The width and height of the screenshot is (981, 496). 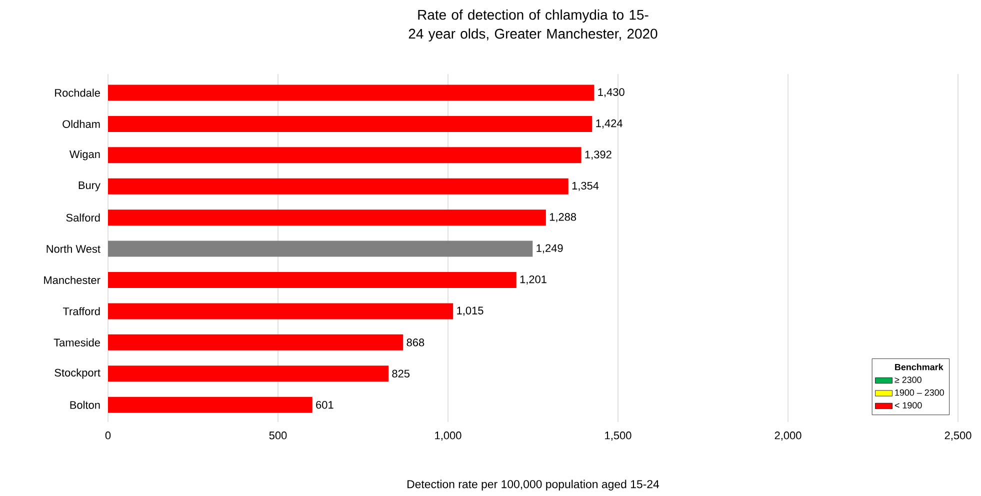 I want to click on y-tick-label: Salford, so click(x=83, y=218).